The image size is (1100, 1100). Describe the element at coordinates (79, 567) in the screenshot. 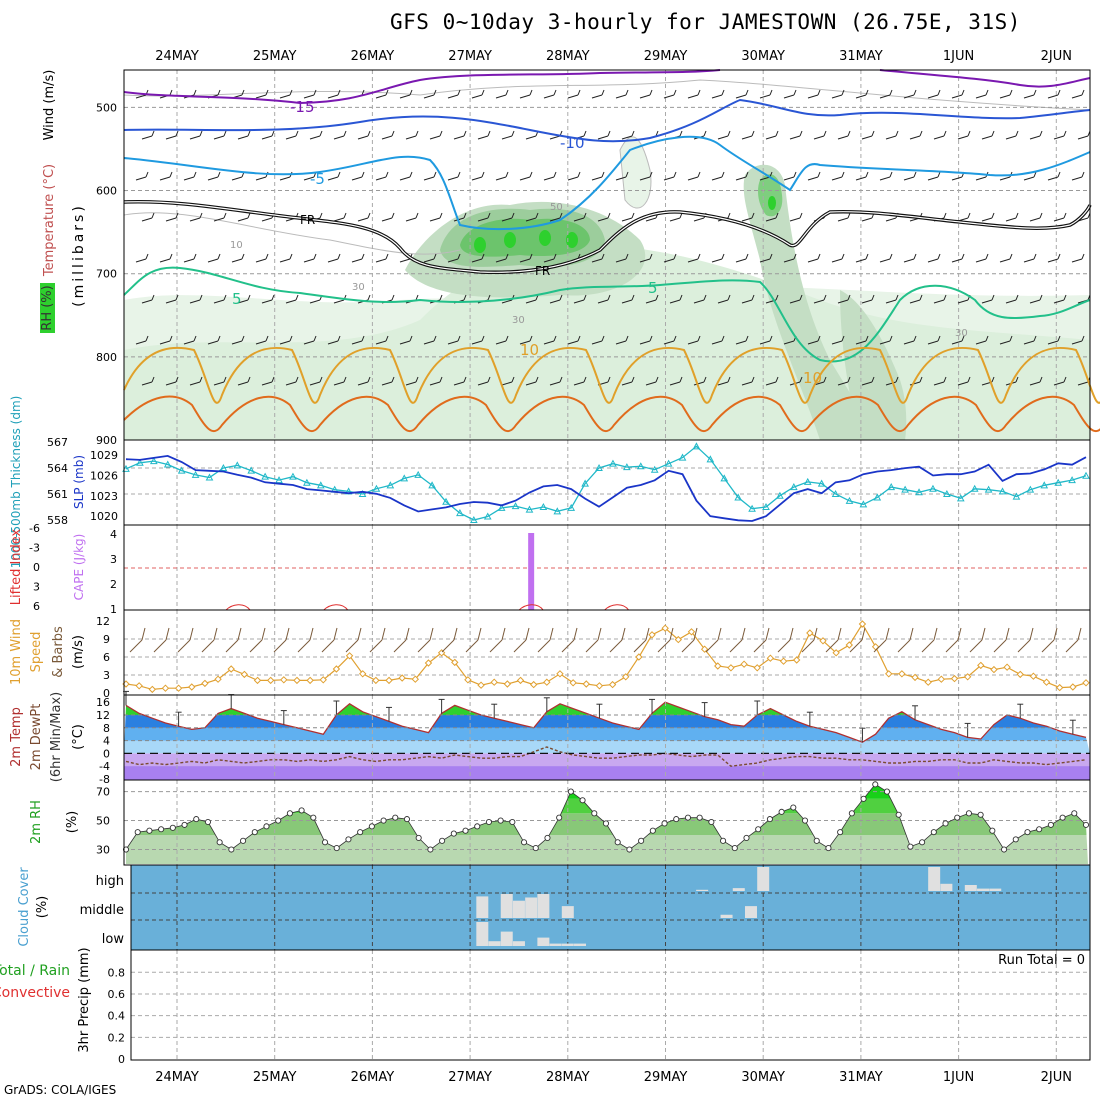

I see `ylabel-cape: CAPE (J/kg)` at that location.